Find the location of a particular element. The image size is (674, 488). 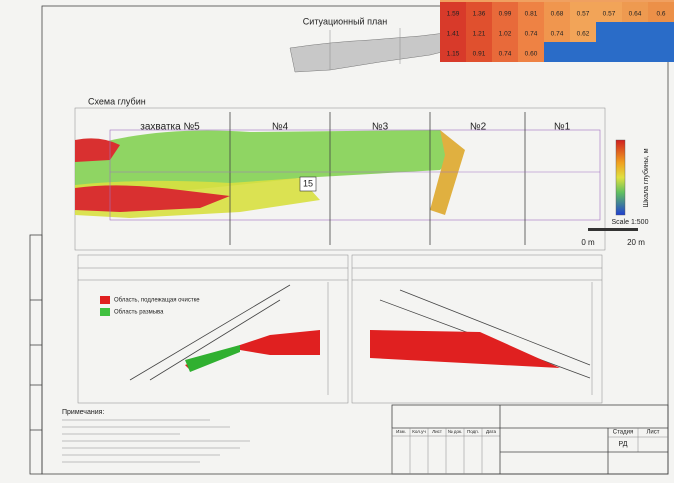

colorbar-title: Шкала глубины, м is located at coordinates (646, 177).